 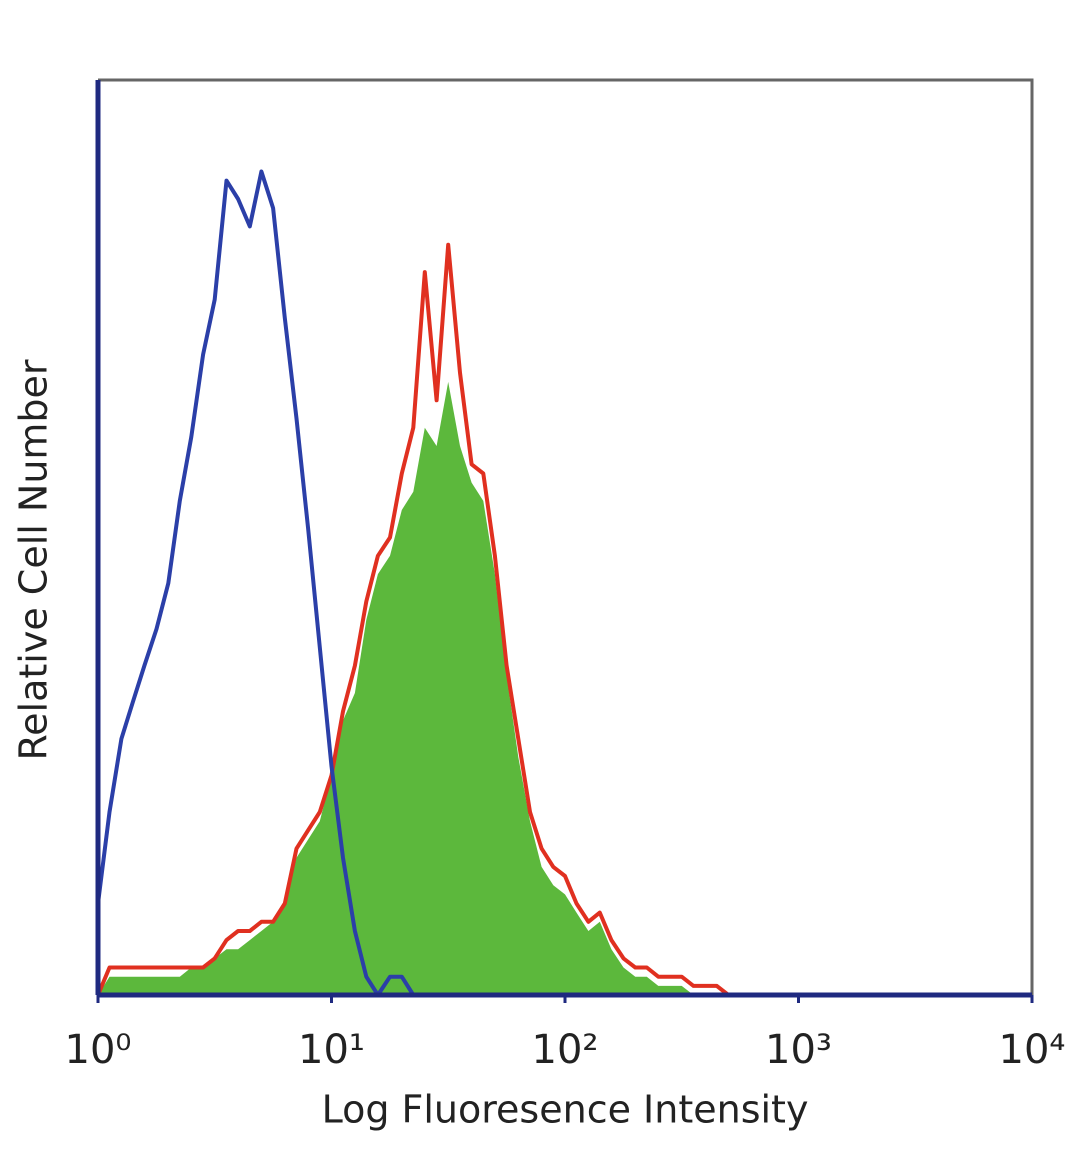 I want to click on x-tick-label: 10⁴, so click(x=1032, y=1050).